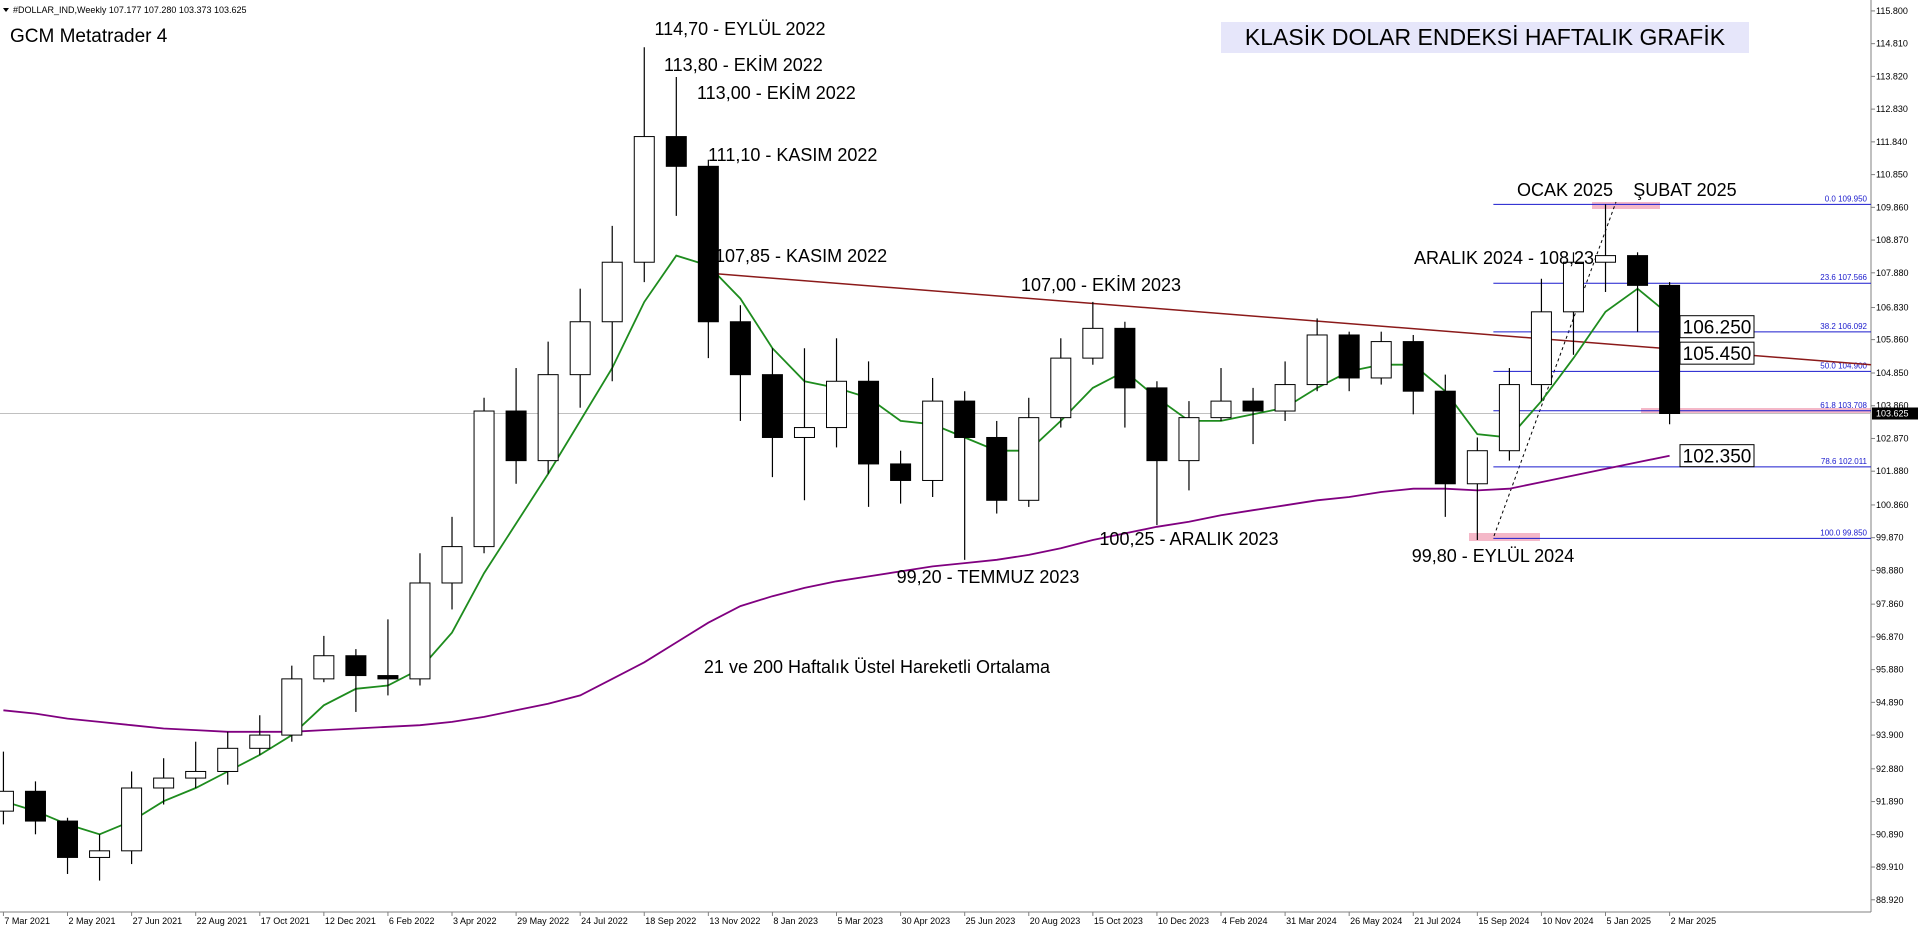 The image size is (1920, 927). I want to click on chart-title: KLASİK DOLAR ENDEKSİ HAFTALIK GRAFİK, so click(1485, 37).